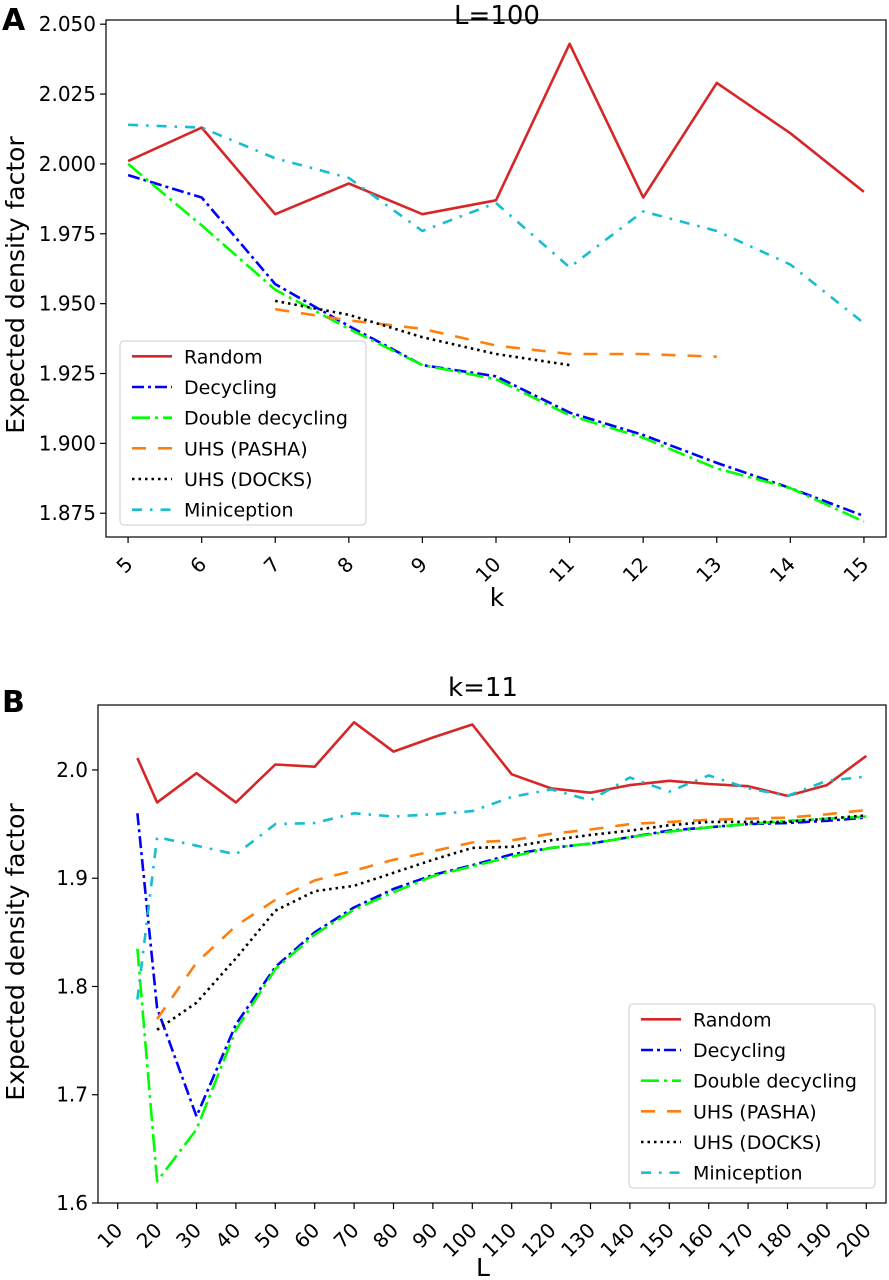 The width and height of the screenshot is (889, 1280). I want to click on panel-b-x-tick-label: 140, so click(617, 1240).